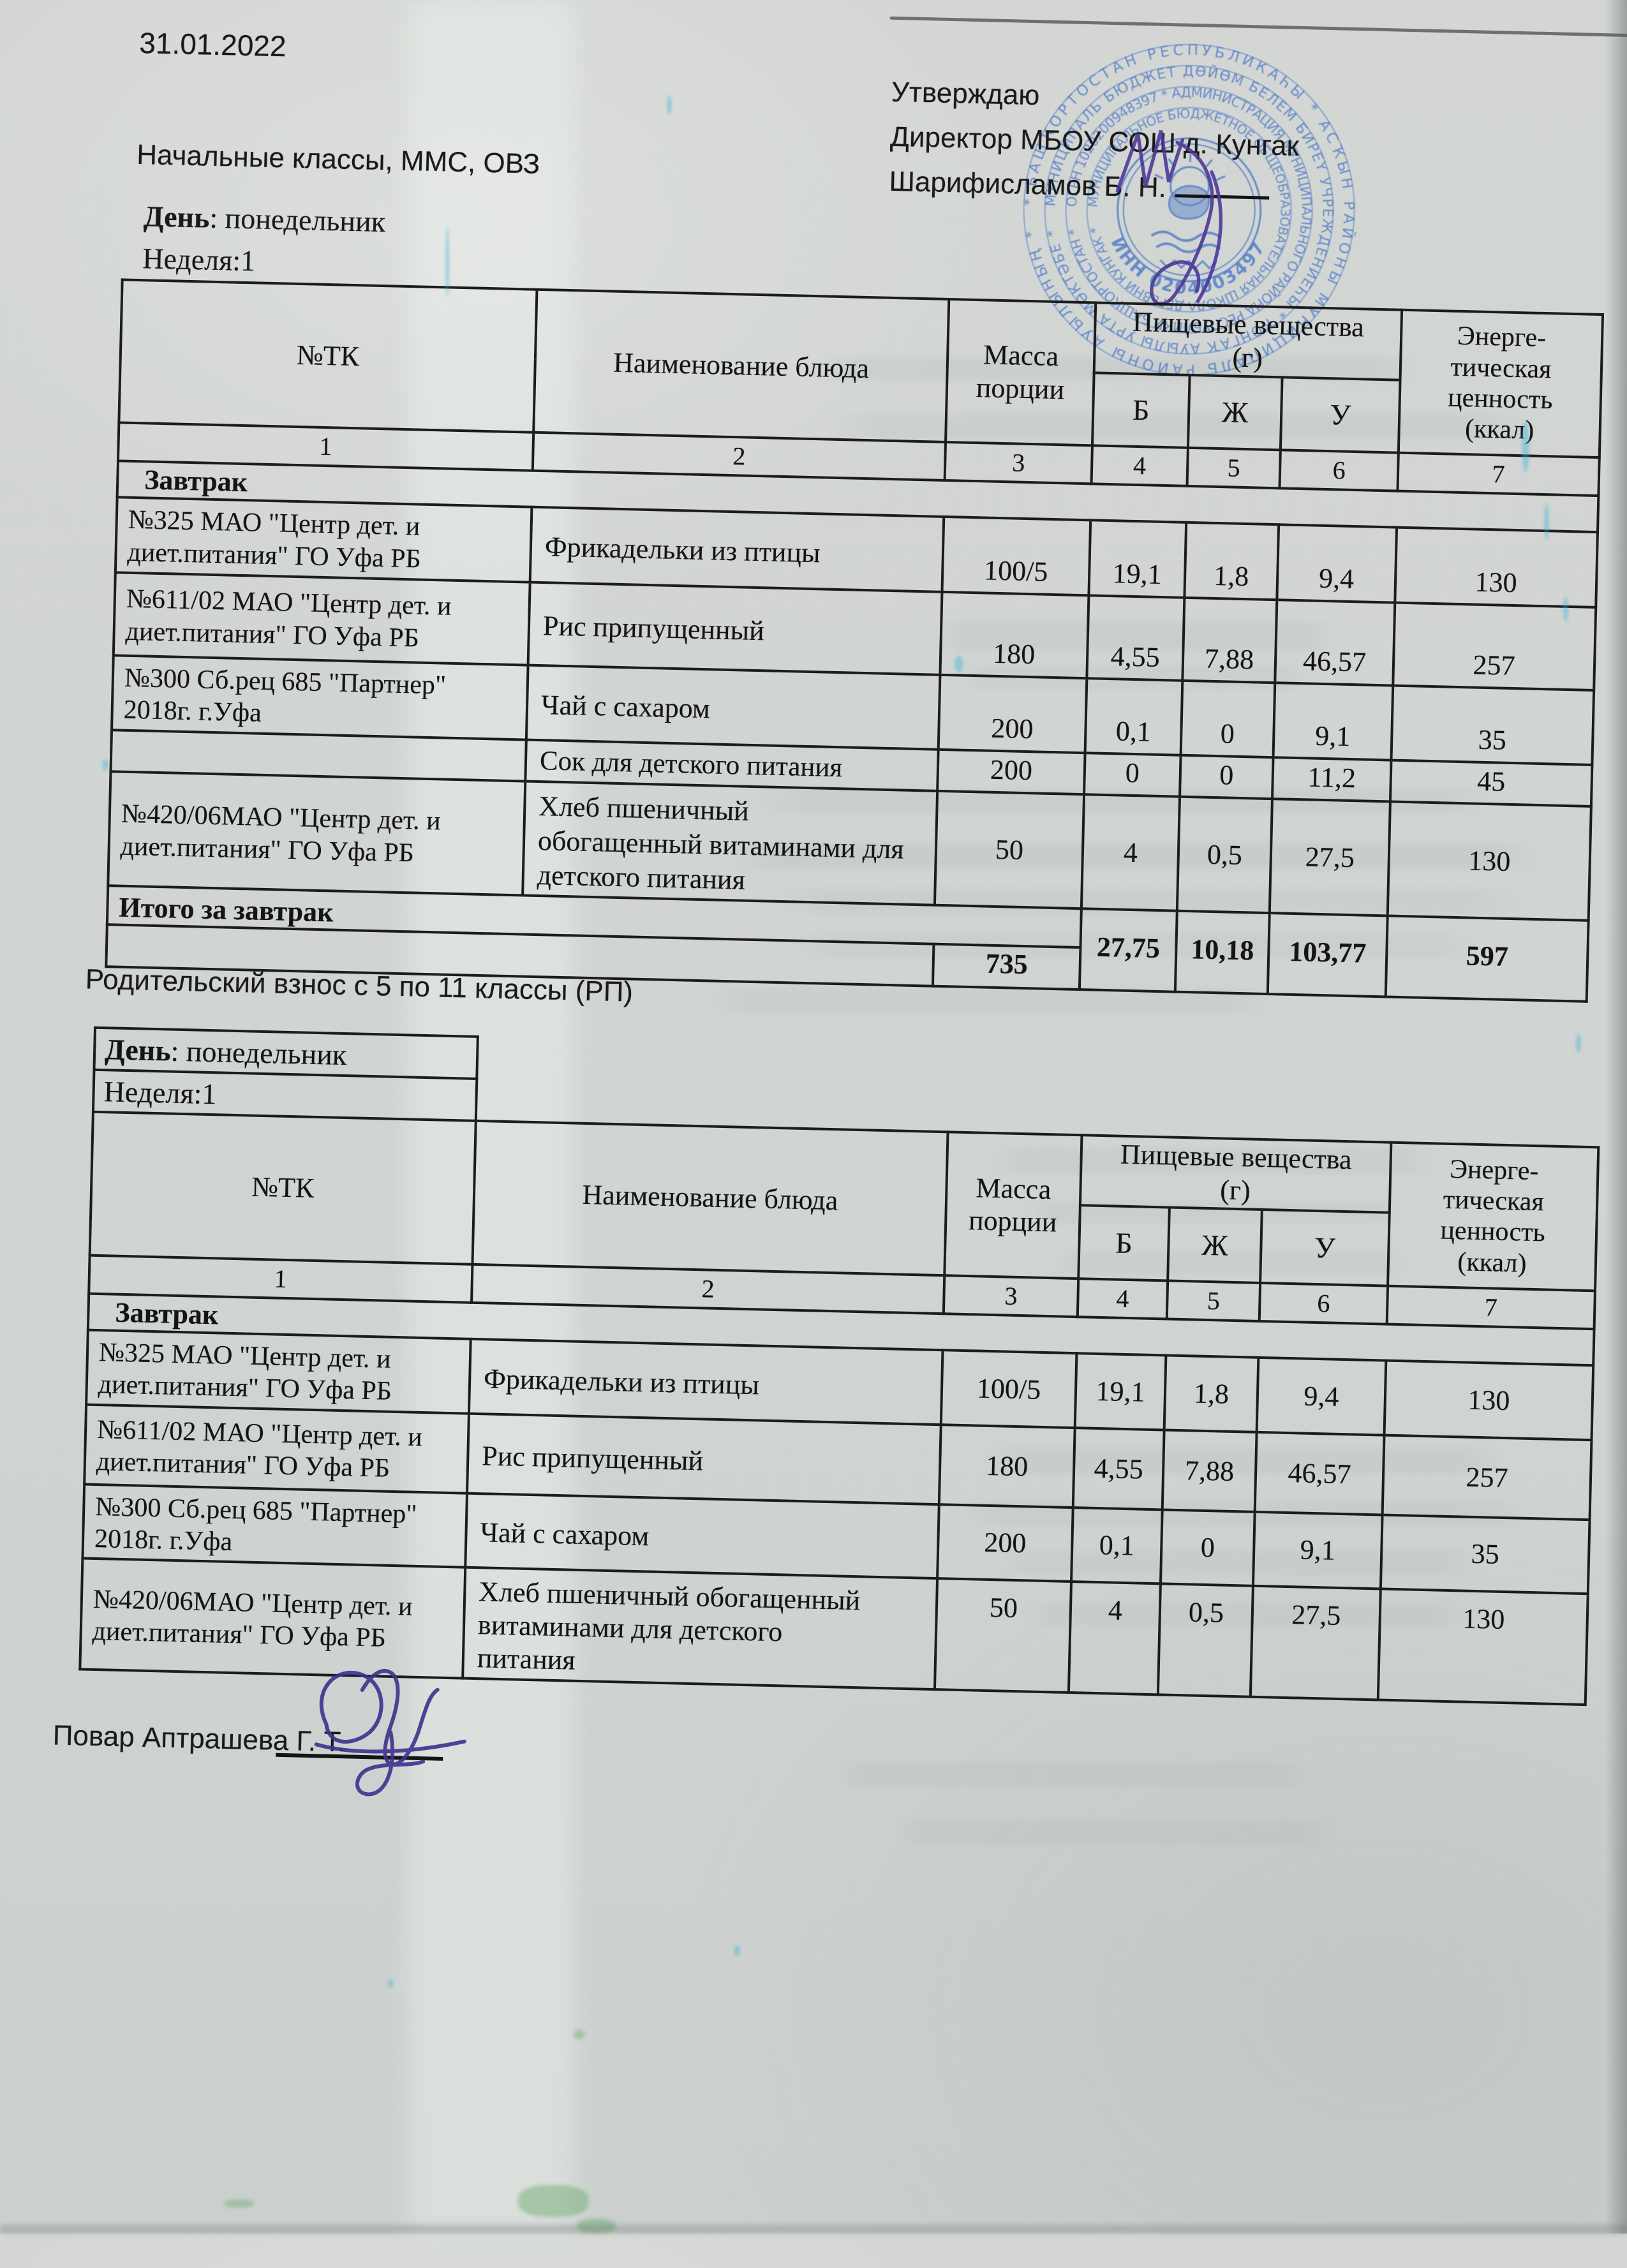 Image resolution: width=1627 pixels, height=2268 pixels. Describe the element at coordinates (1616, 1117) in the screenshot. I see `scan-right-edge-shadow` at that location.